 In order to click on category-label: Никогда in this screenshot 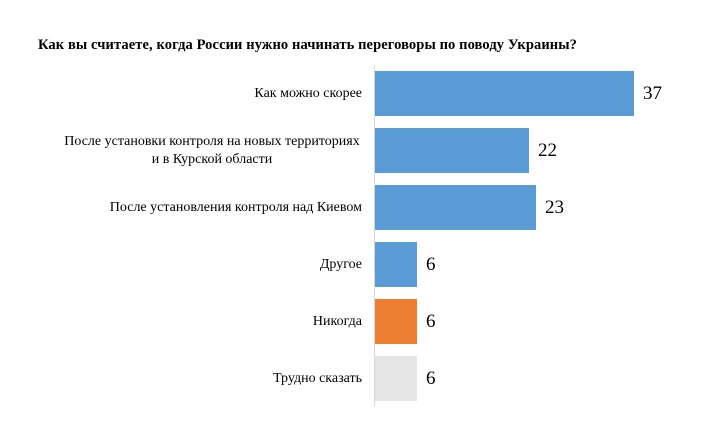, I will do `click(197, 322)`.